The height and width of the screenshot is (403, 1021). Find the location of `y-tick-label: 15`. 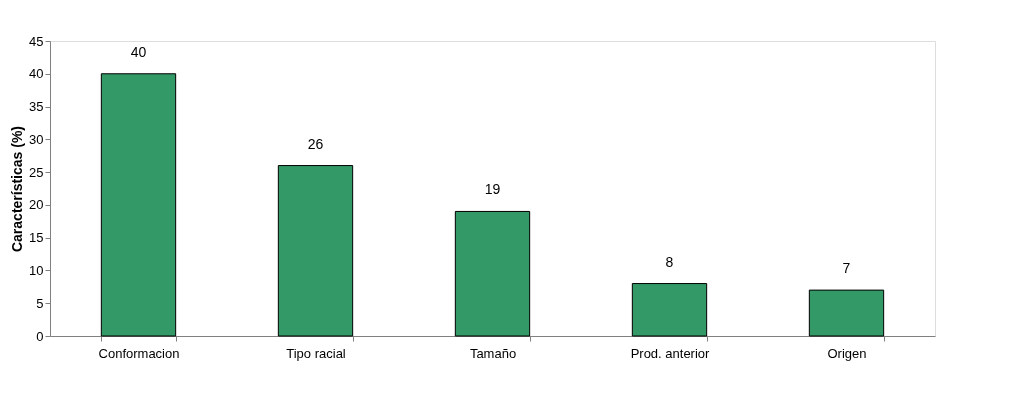

y-tick-label: 15 is located at coordinates (36, 238).